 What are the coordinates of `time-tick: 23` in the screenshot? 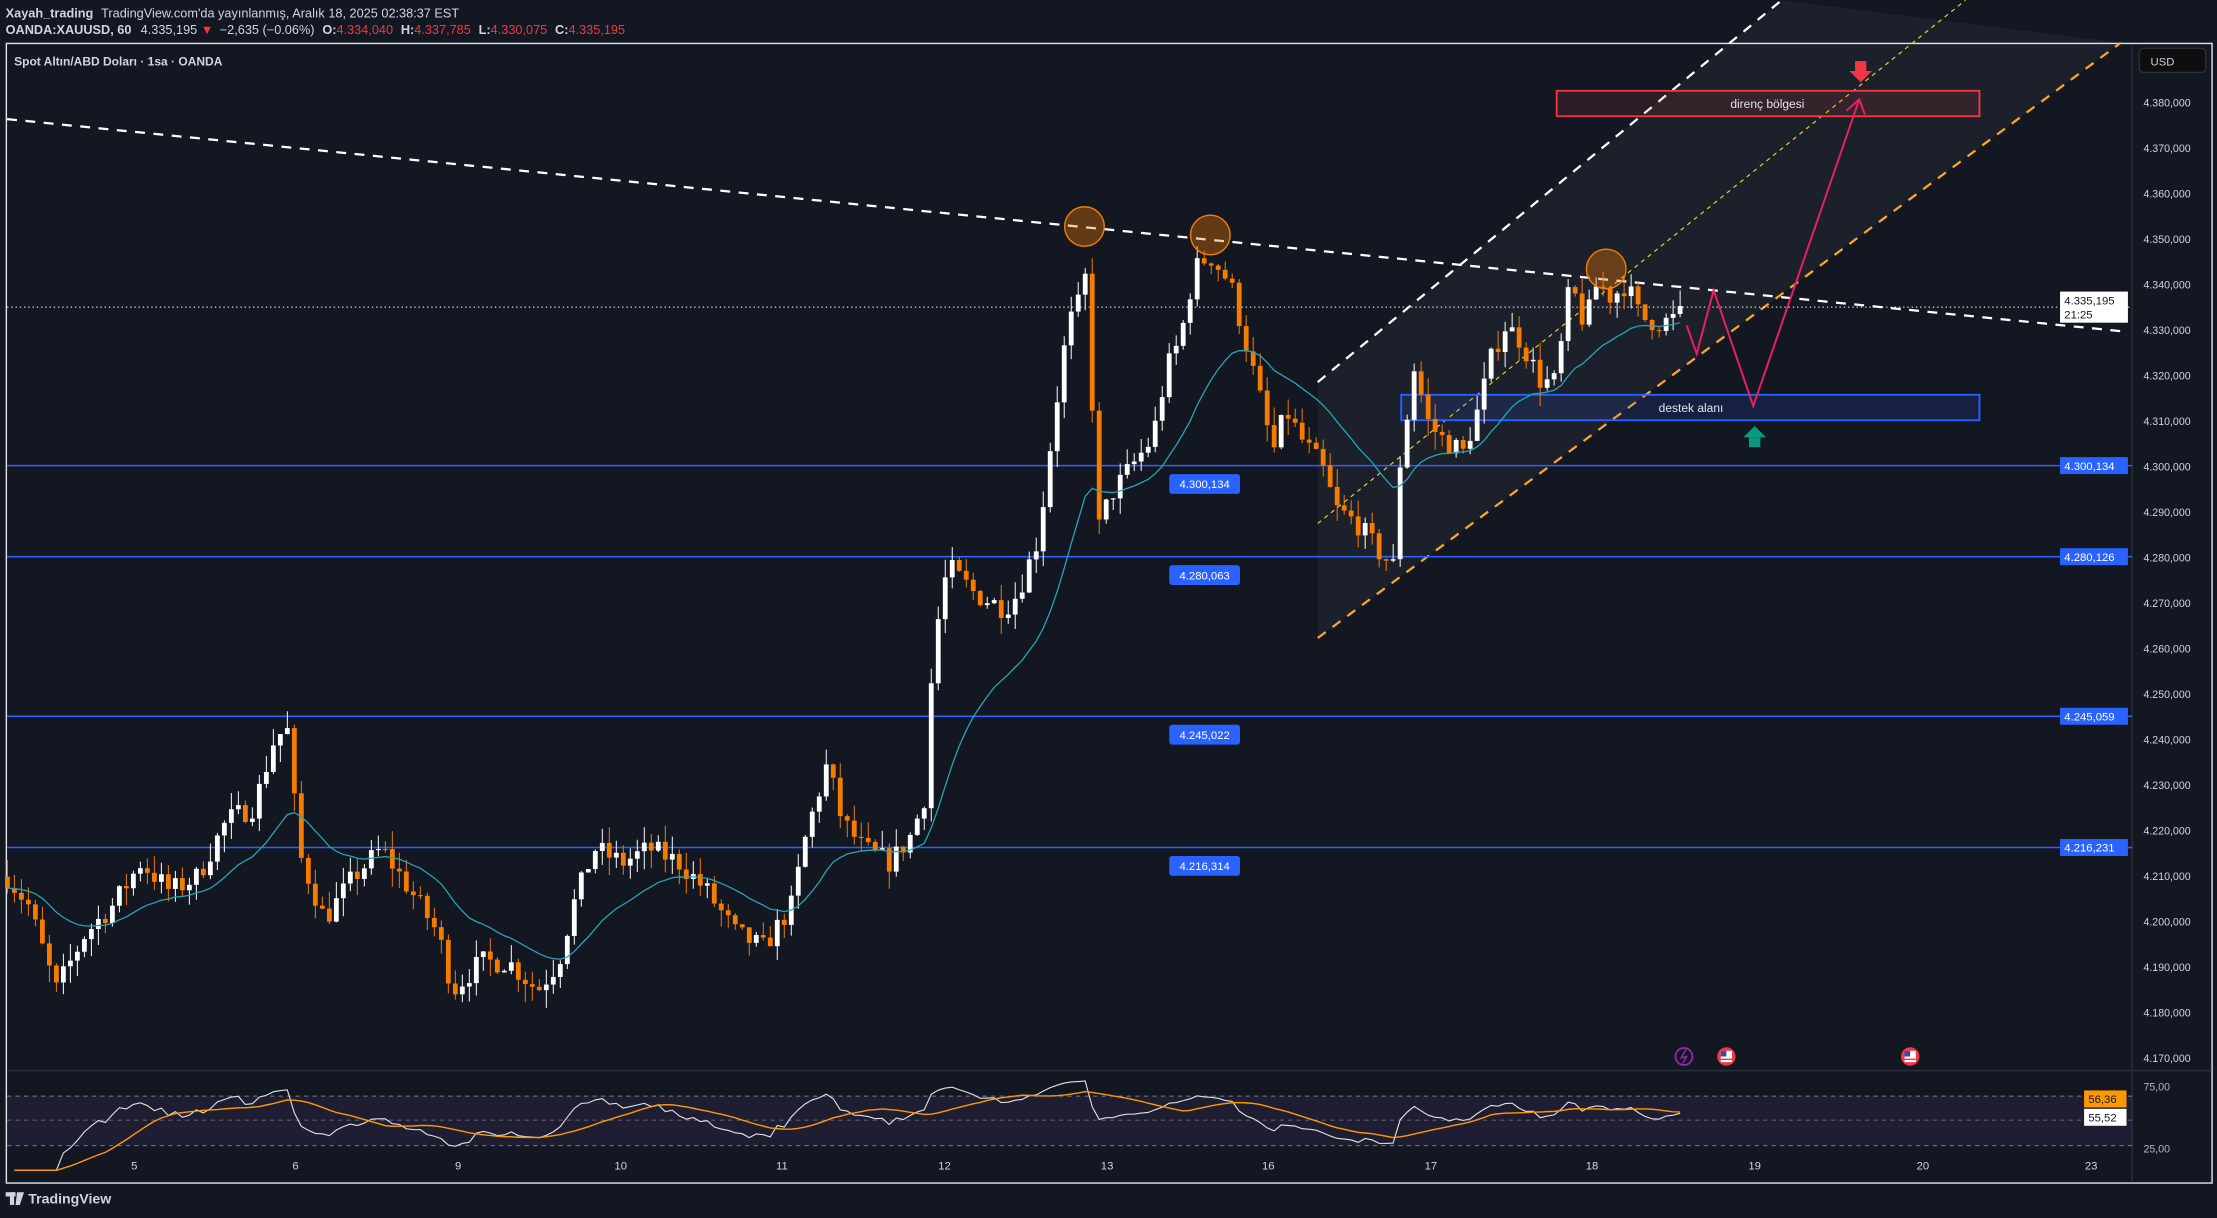 It's located at (2091, 1167).